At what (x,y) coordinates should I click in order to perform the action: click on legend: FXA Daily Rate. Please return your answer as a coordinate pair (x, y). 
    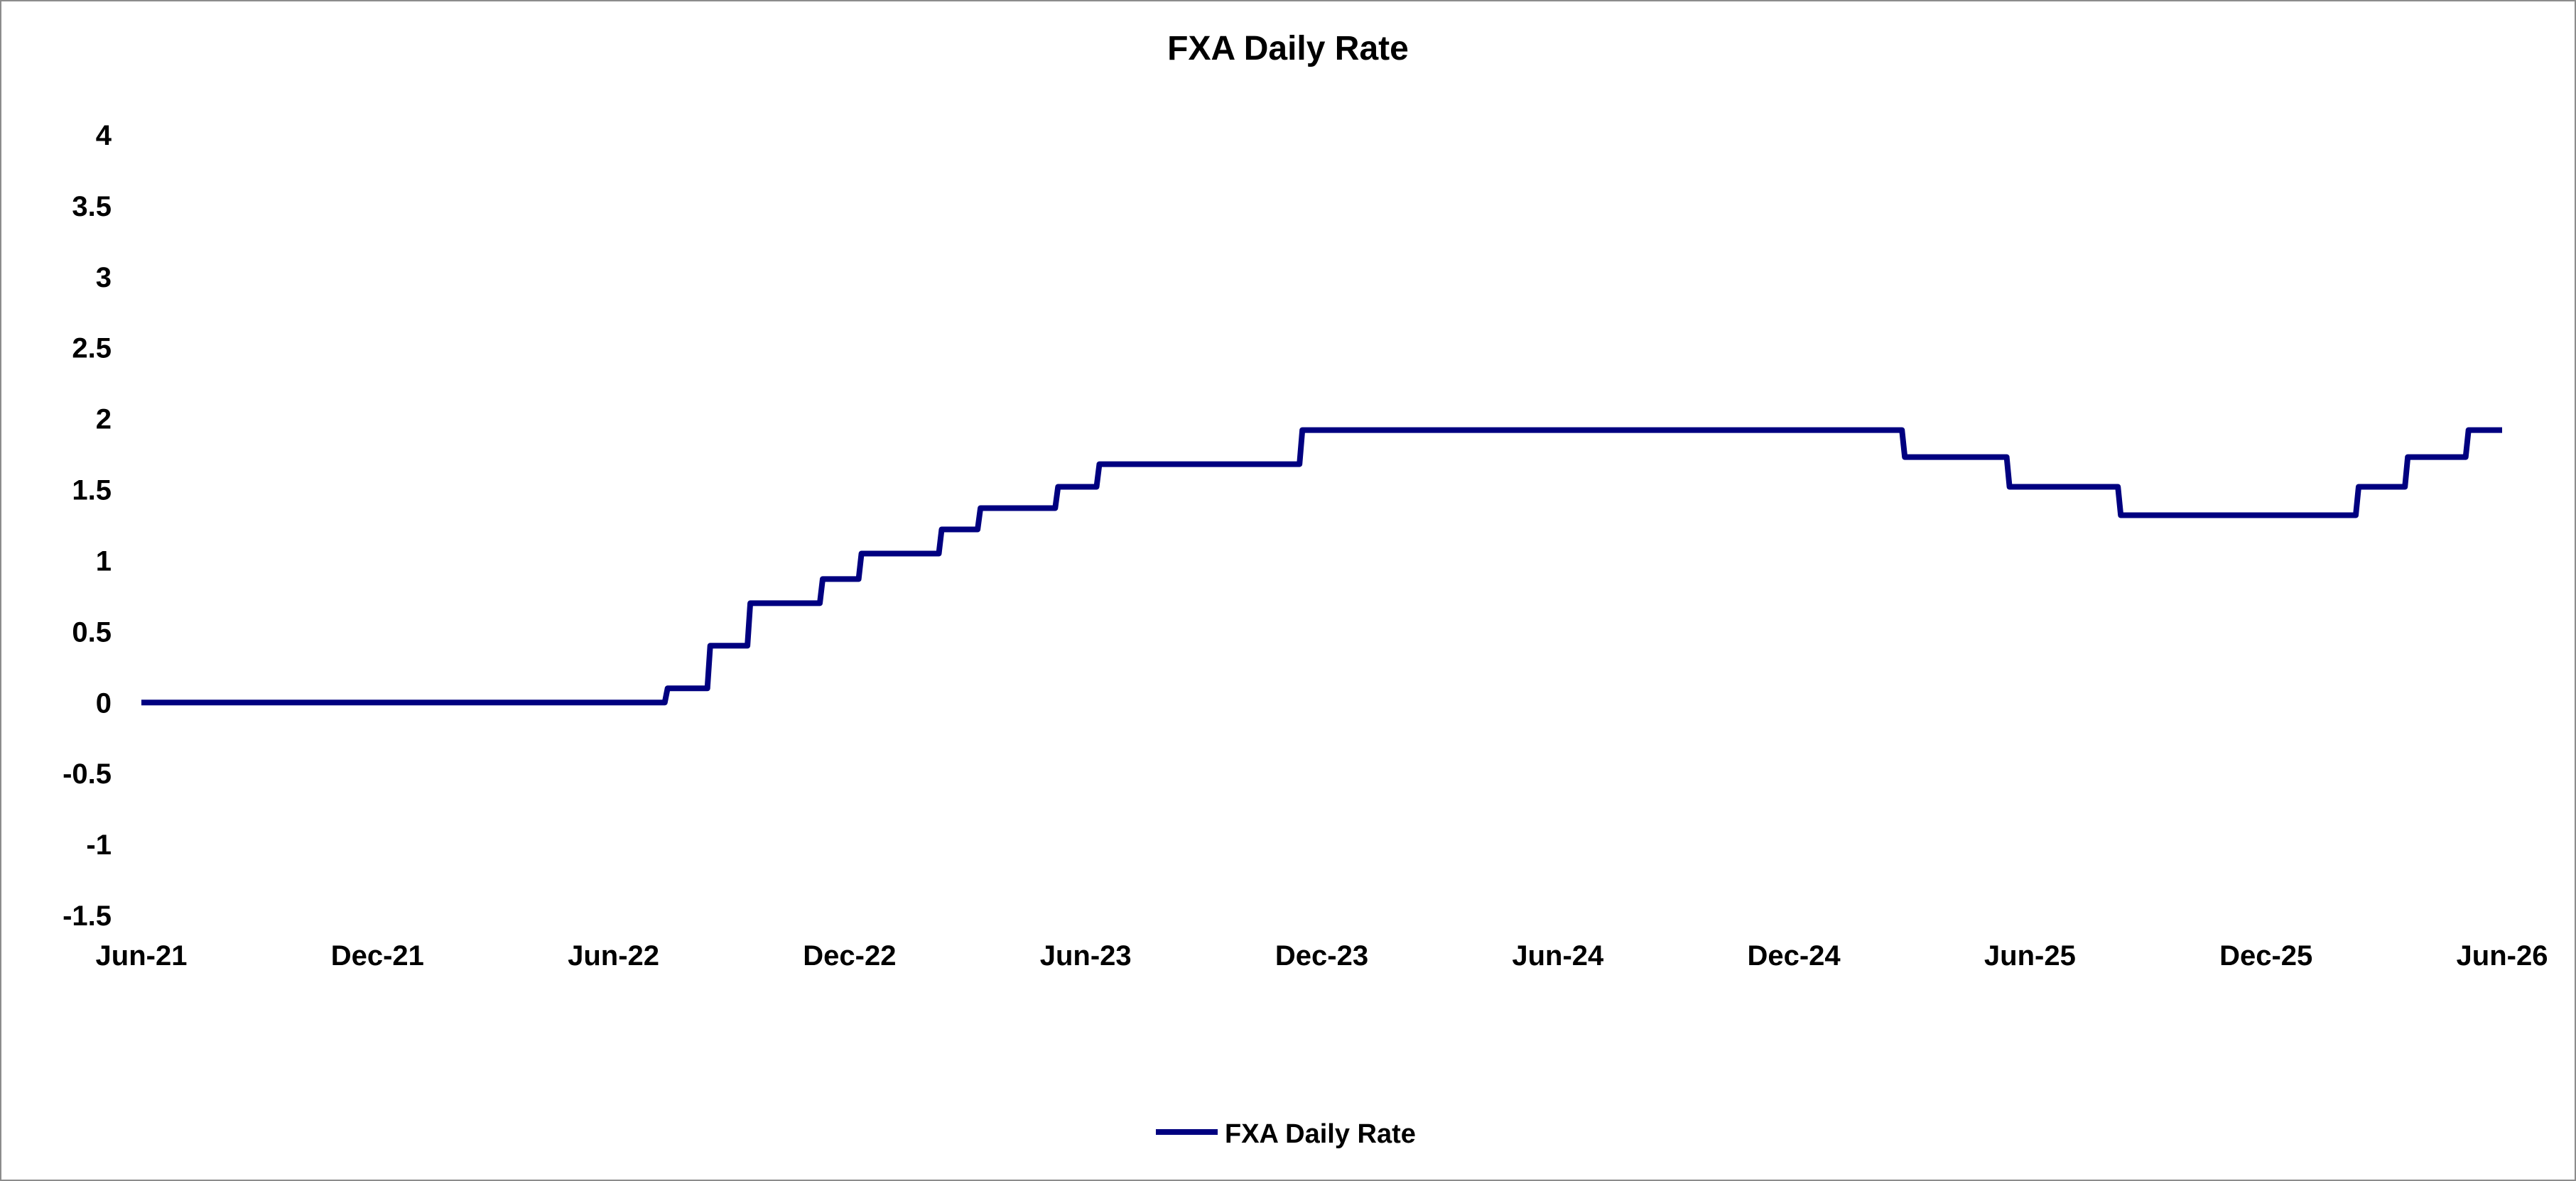
    Looking at the image, I should click on (1286, 1134).